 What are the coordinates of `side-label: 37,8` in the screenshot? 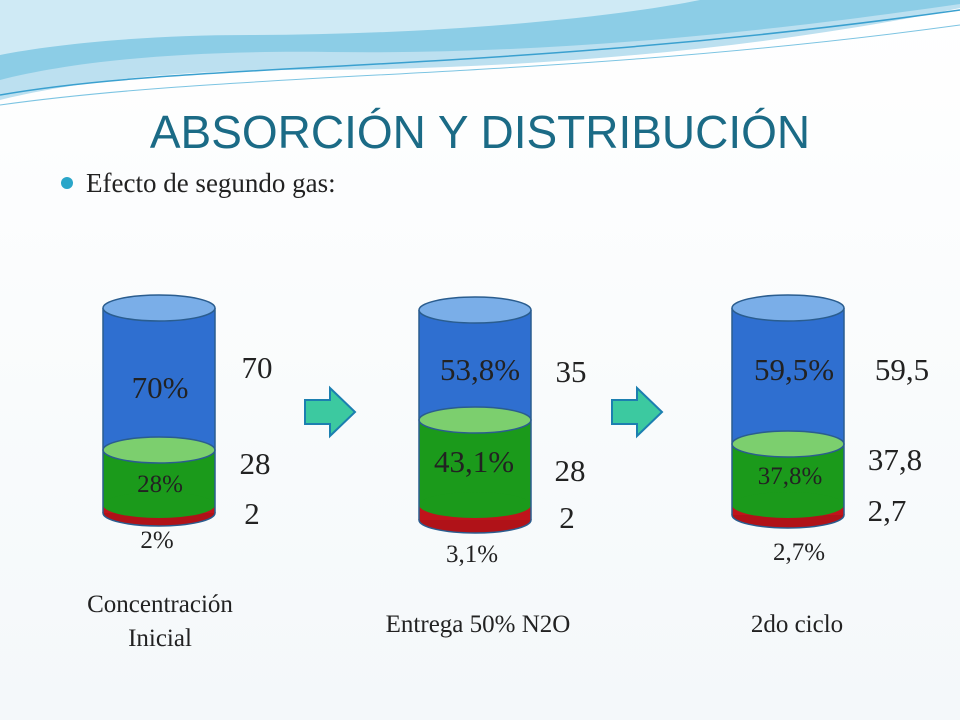 It's located at (895, 459).